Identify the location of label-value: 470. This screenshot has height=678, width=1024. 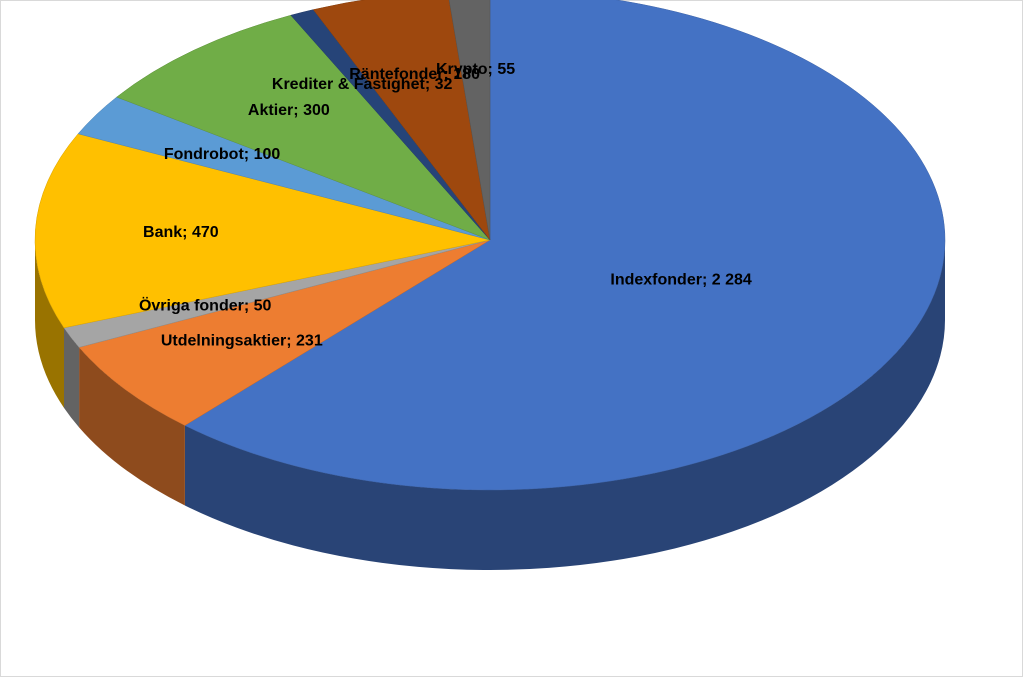
(205, 232).